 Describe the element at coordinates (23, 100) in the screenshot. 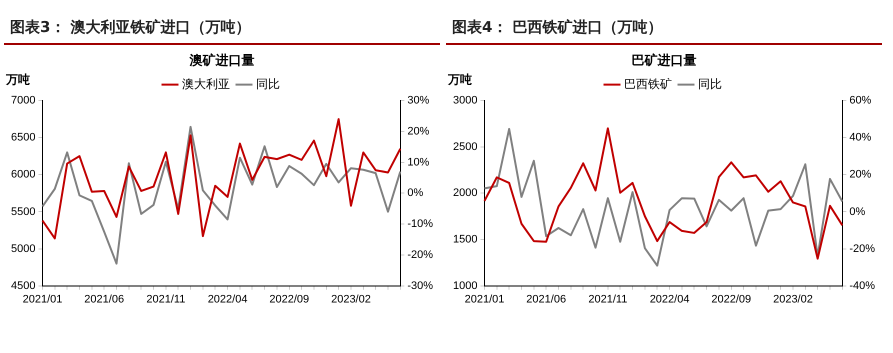

I see `y-tick-label: 7000` at that location.